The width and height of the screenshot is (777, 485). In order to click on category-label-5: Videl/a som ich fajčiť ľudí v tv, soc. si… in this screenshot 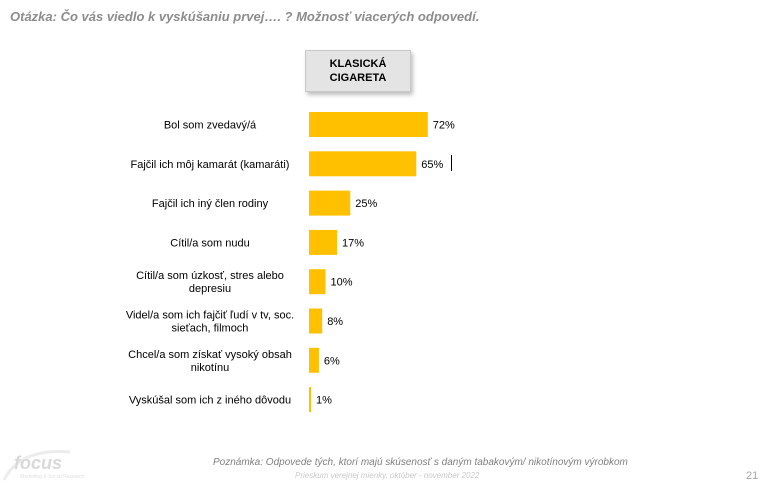, I will do `click(210, 322)`.